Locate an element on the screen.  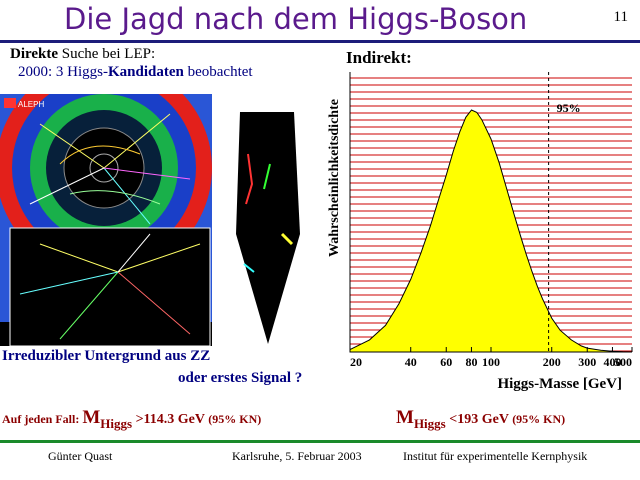
candidates-bold: Kandidaten is located at coordinates (146, 72).